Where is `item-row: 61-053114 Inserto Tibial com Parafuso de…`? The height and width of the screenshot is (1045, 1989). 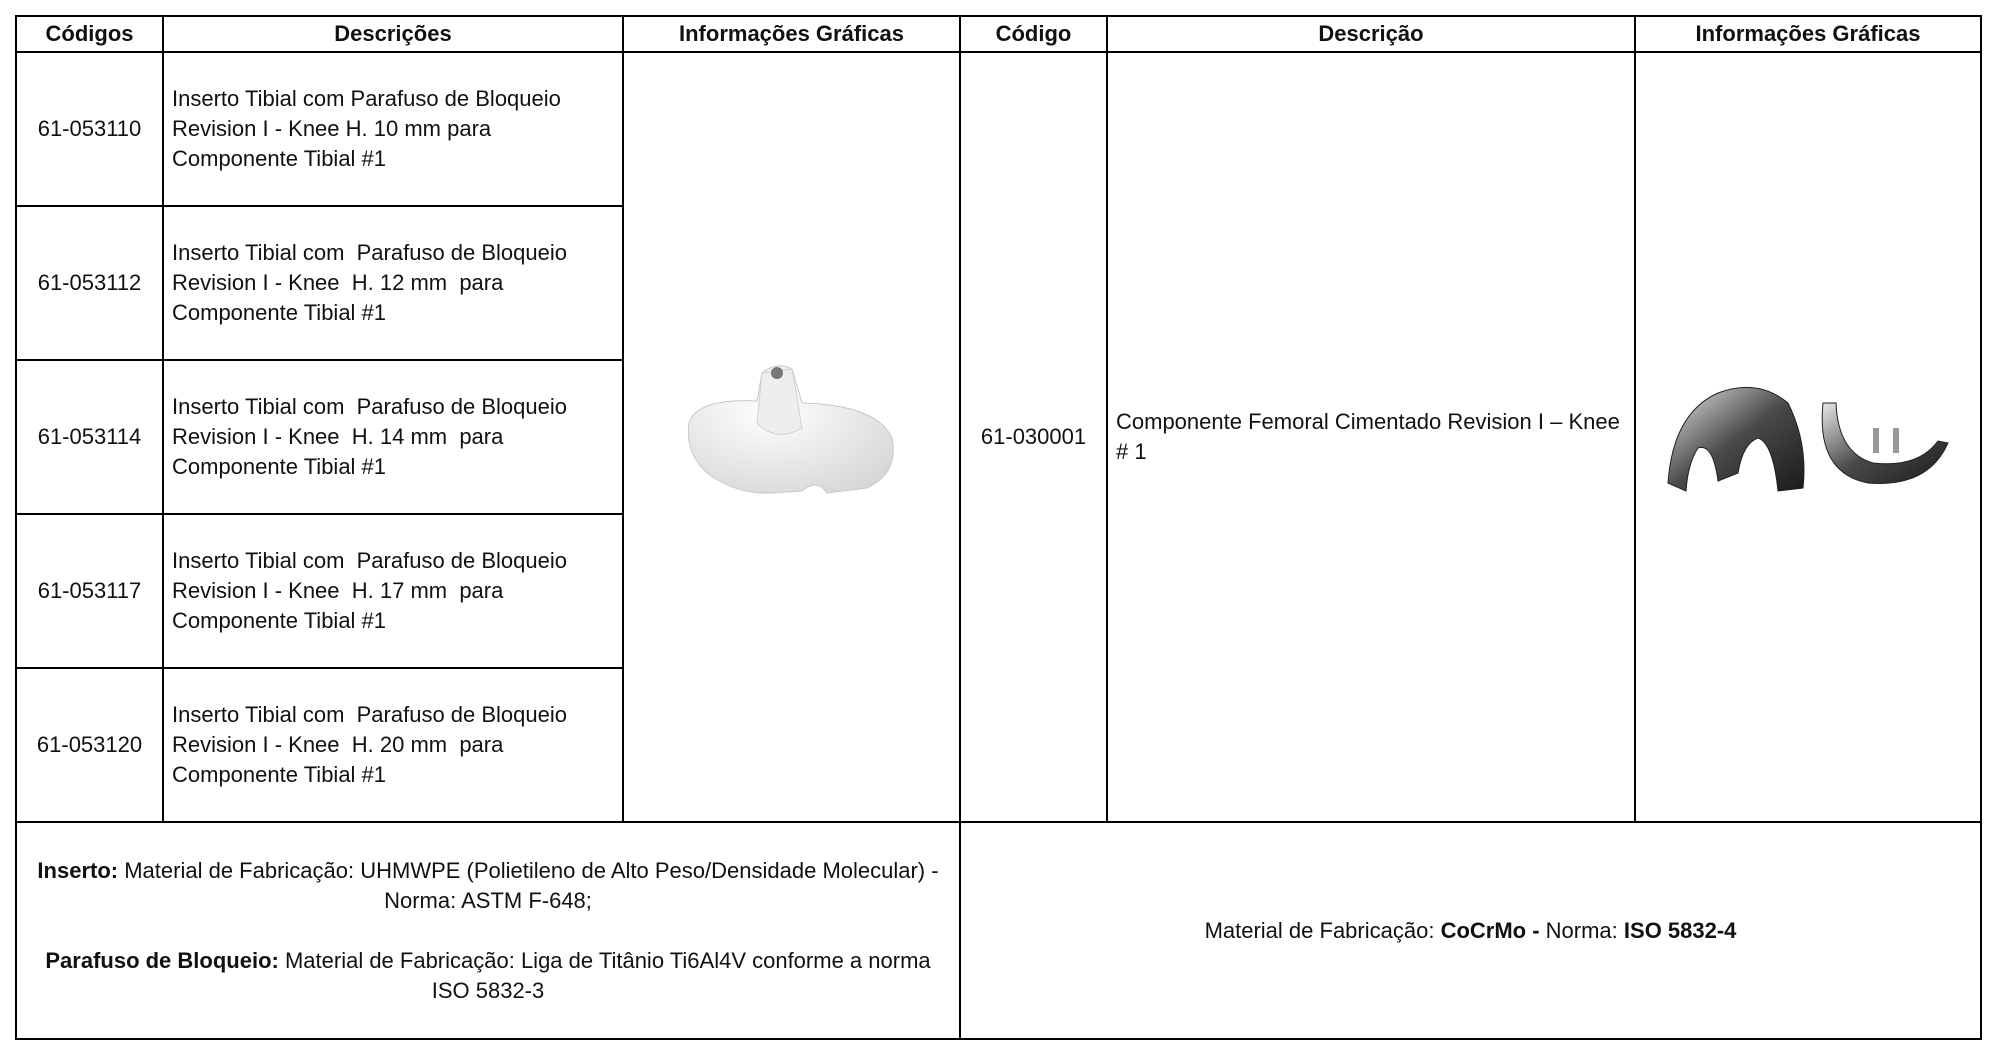
item-row: 61-053114 Inserto Tibial com Parafuso de… is located at coordinates (998, 437).